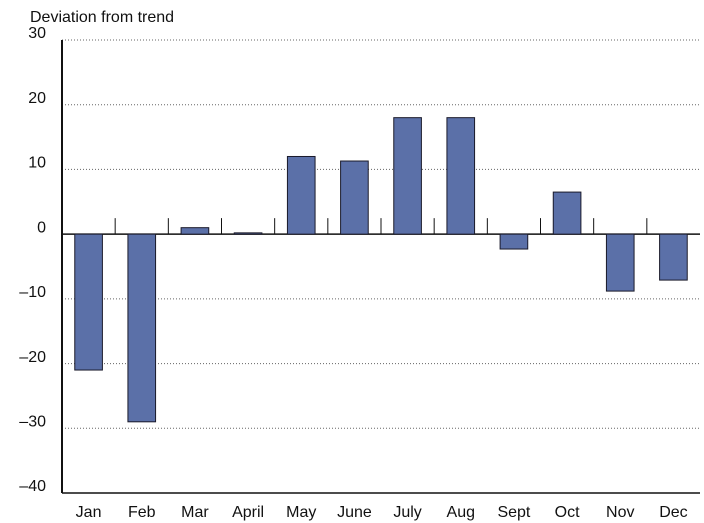  Describe the element at coordinates (37, 98) in the screenshot. I see `y-tick-label: 20` at that location.